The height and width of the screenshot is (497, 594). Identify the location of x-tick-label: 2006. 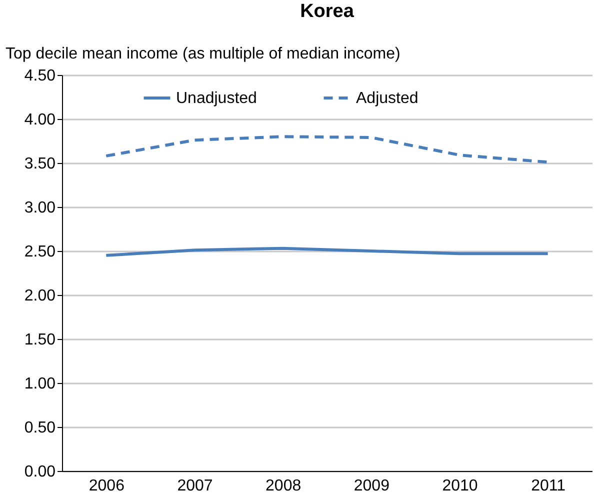
(106, 486).